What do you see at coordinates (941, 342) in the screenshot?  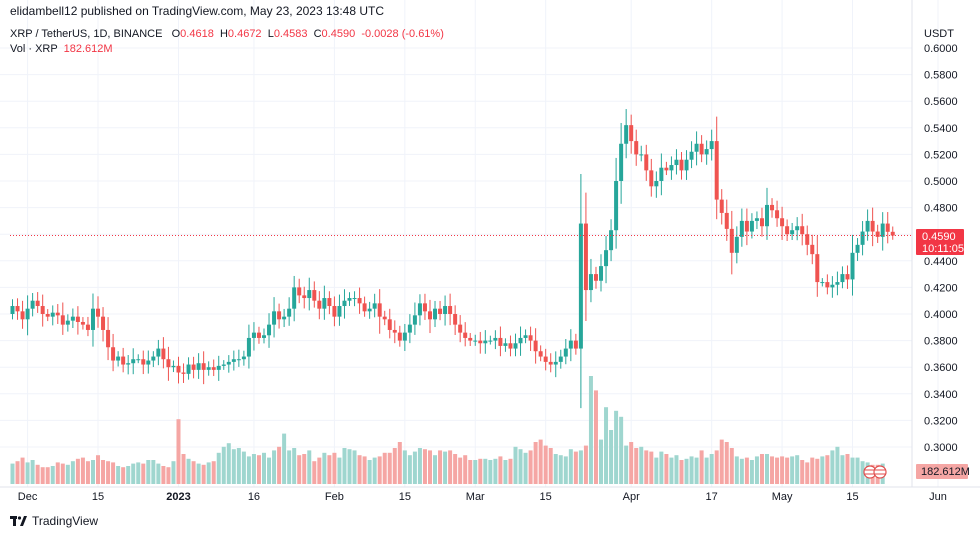 I see `price-tick-label: 0.3800` at bounding box center [941, 342].